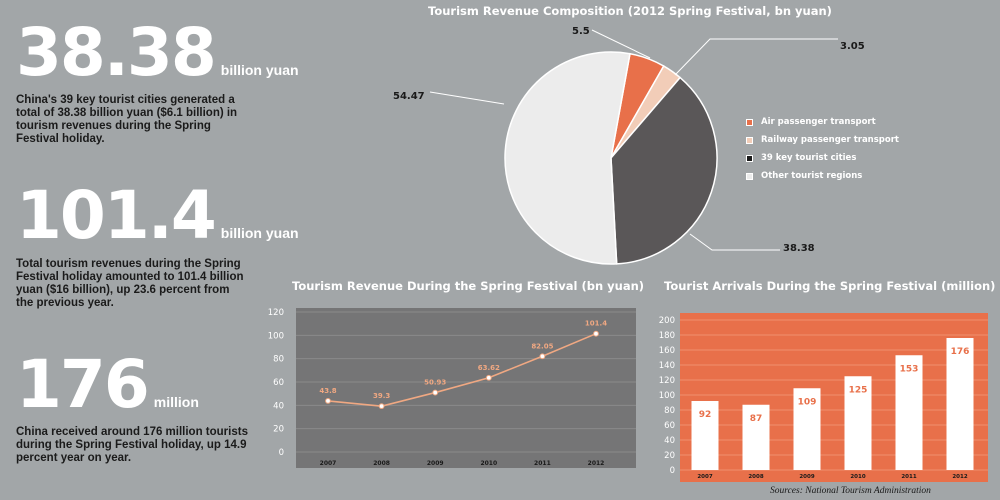  What do you see at coordinates (278, 383) in the screenshot?
I see `line-y-tick-label: 60` at bounding box center [278, 383].